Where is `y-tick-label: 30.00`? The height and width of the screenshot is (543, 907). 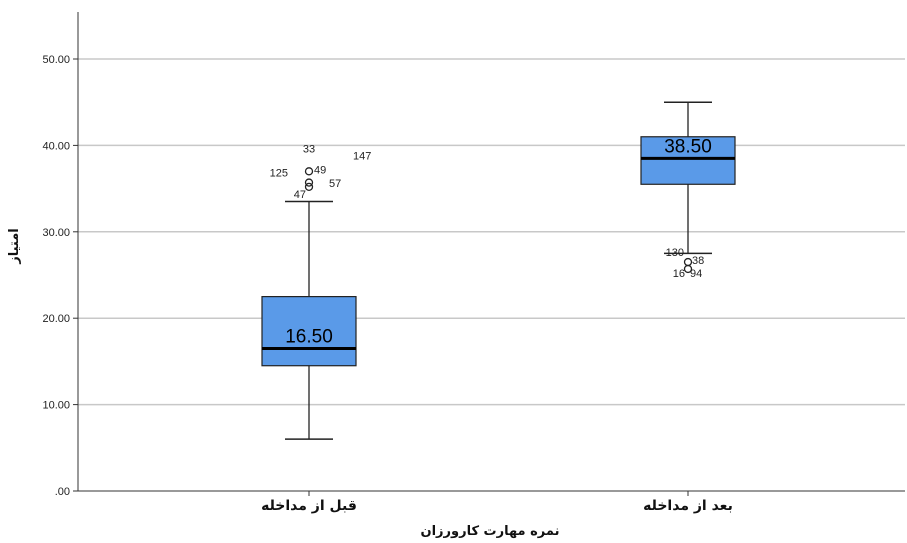 y-tick-label: 30.00 is located at coordinates (56, 233).